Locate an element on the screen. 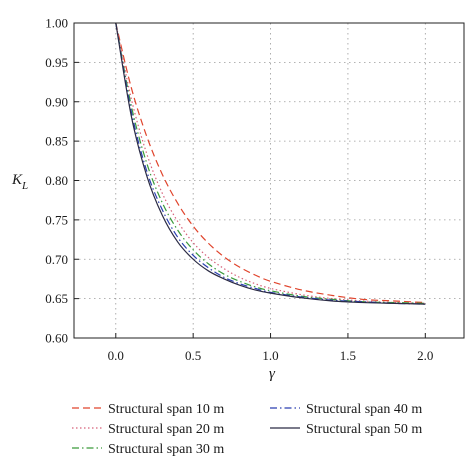 The height and width of the screenshot is (474, 474). x-tick-label: 1.0 is located at coordinates (270, 355).